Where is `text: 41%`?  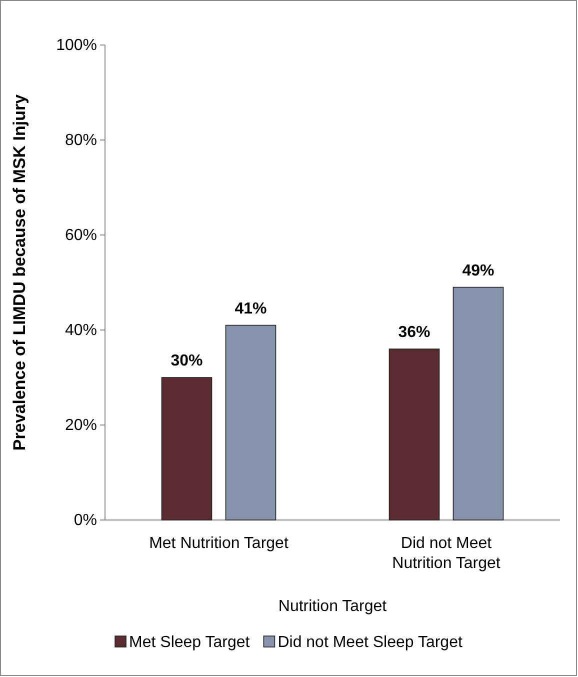
text: 41% is located at coordinates (250, 309).